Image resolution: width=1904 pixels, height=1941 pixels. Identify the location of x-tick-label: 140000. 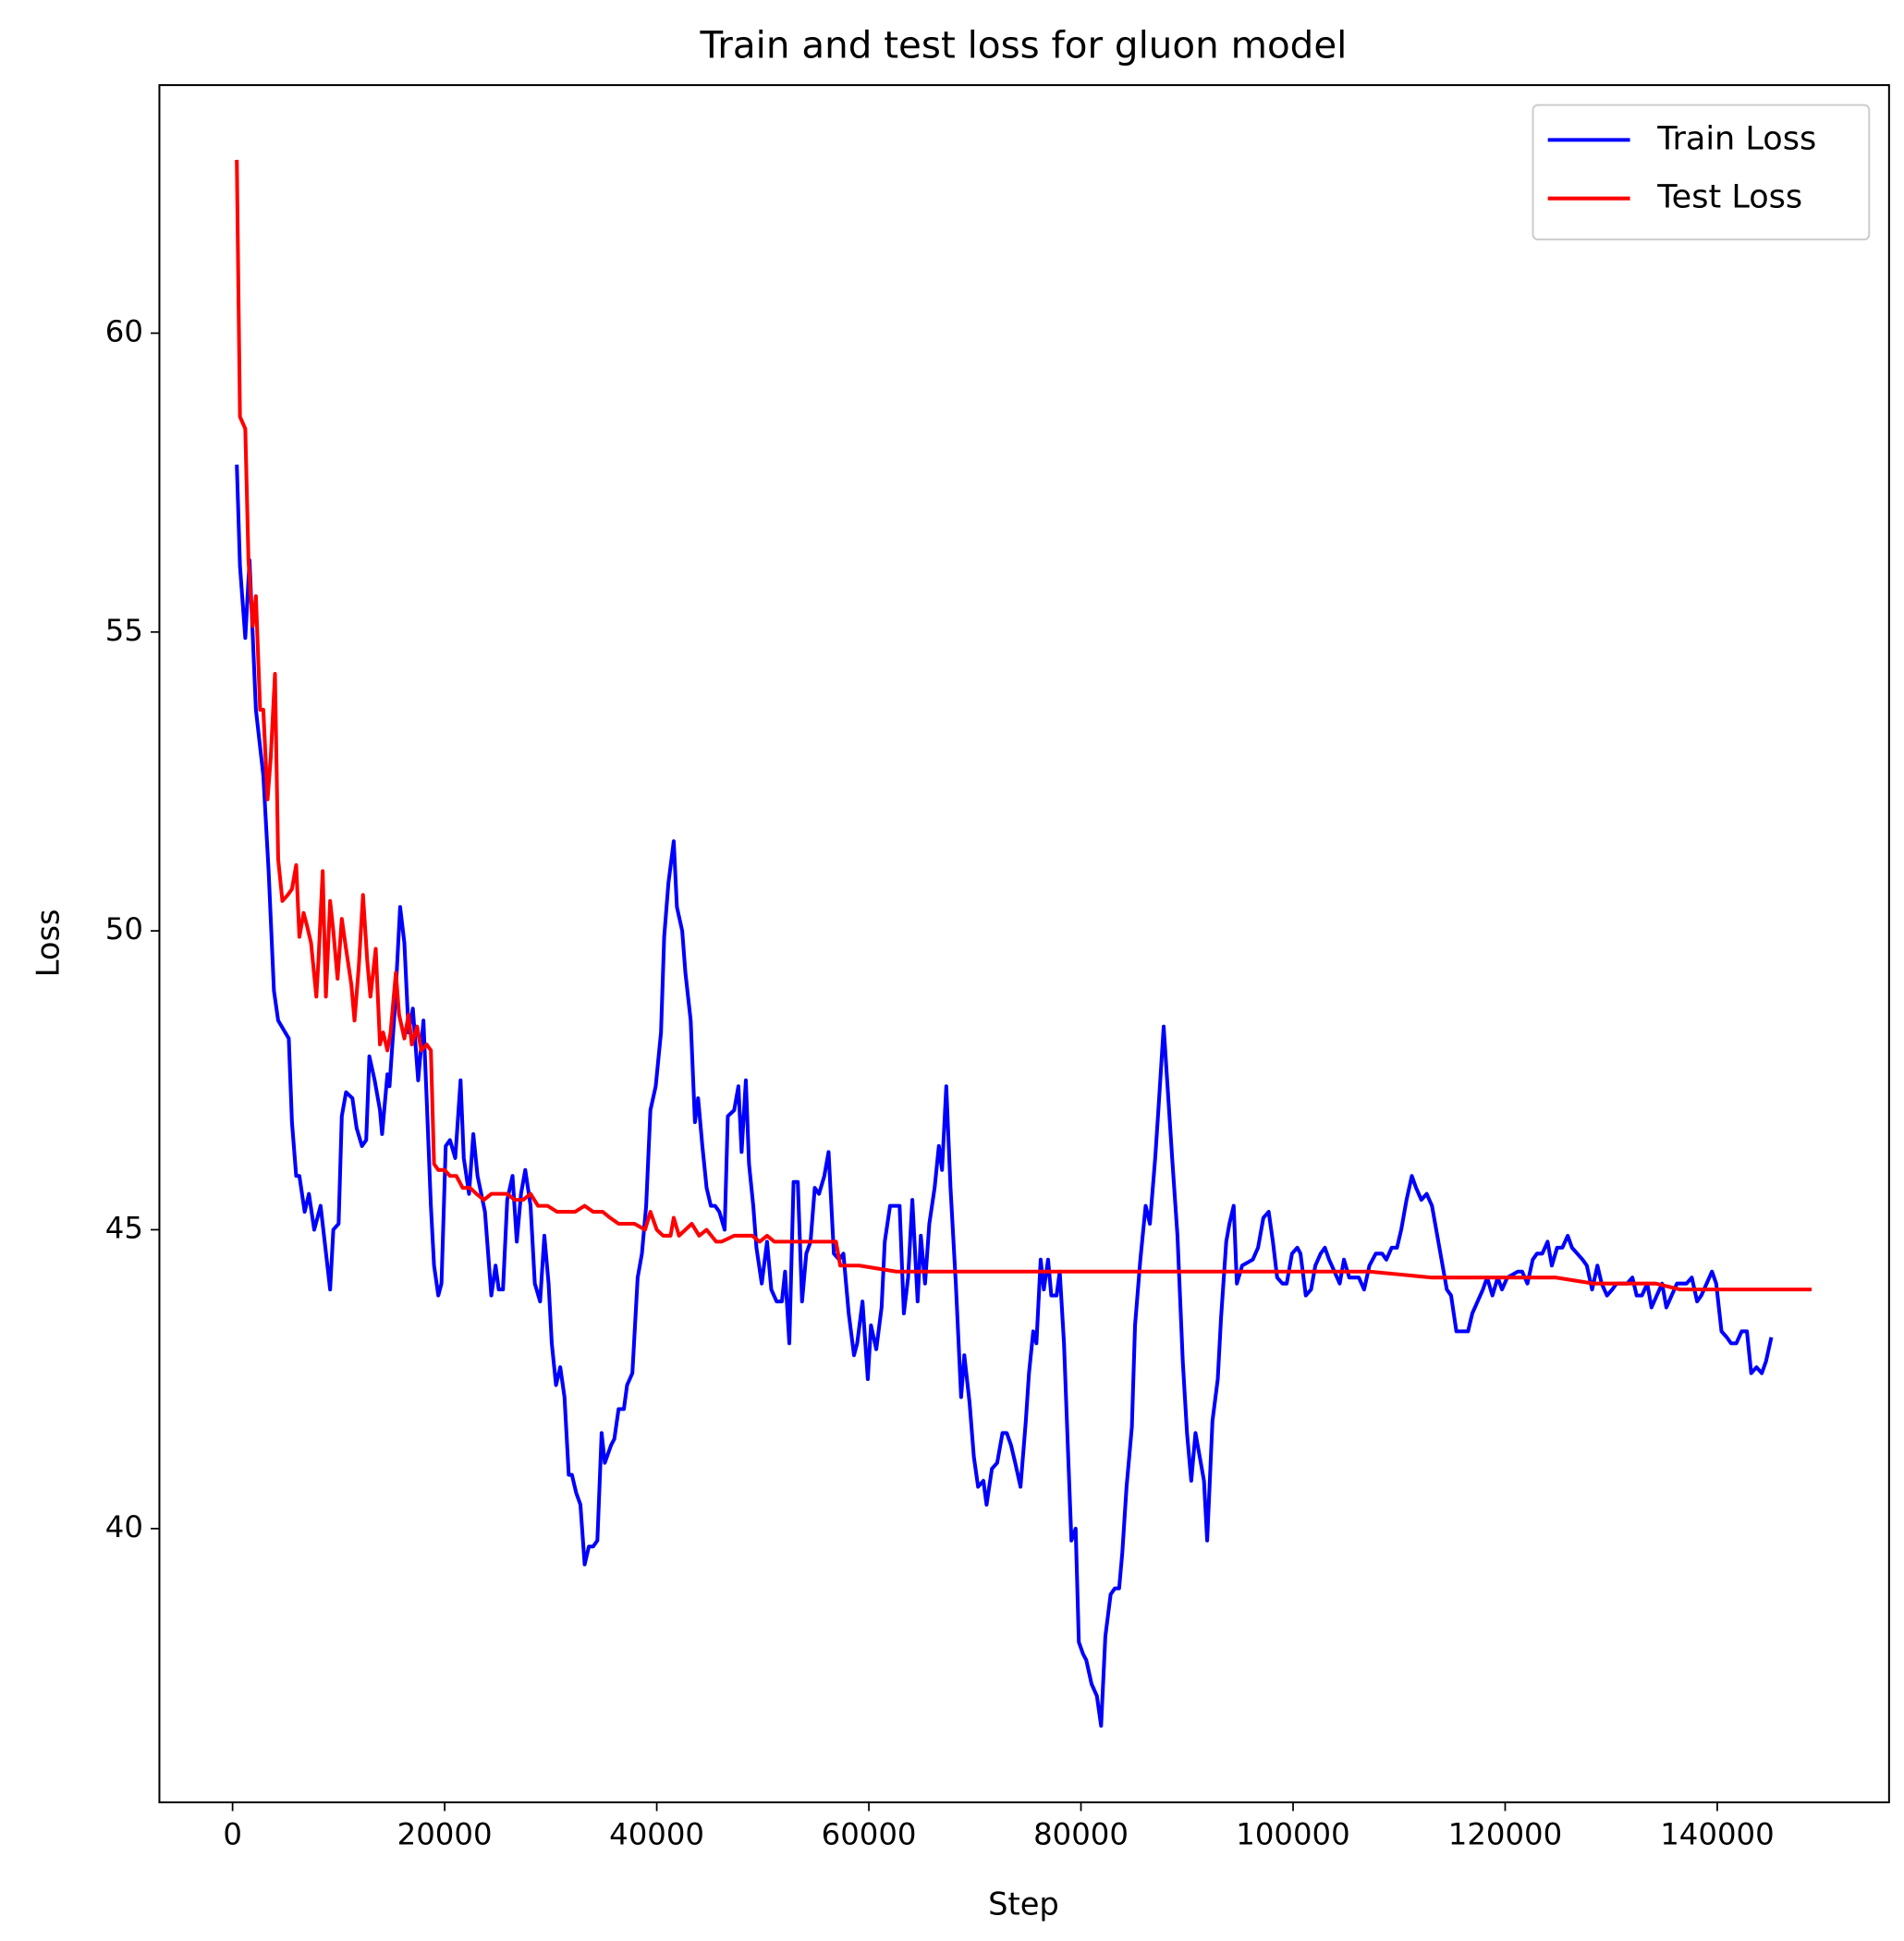
(1717, 1833).